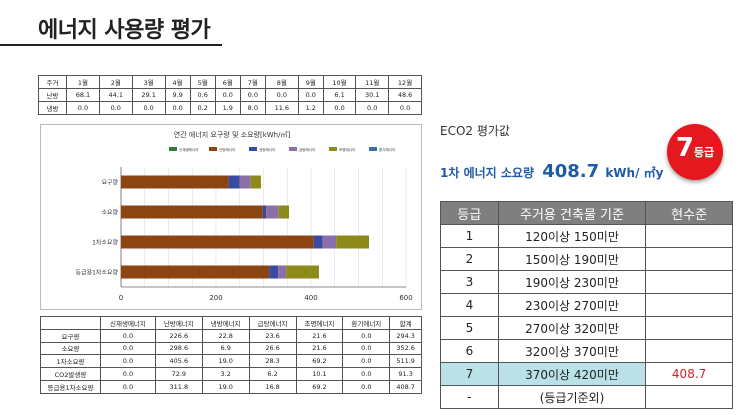  Describe the element at coordinates (252, 82) in the screenshot. I see `table-cell: 7월` at that location.